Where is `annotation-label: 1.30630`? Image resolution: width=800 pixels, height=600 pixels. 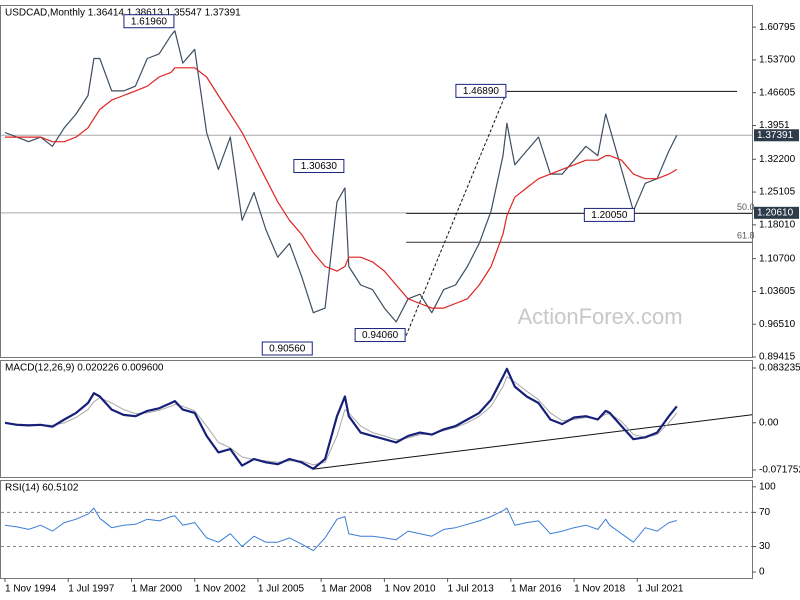 annotation-label: 1.30630 is located at coordinates (319, 166).